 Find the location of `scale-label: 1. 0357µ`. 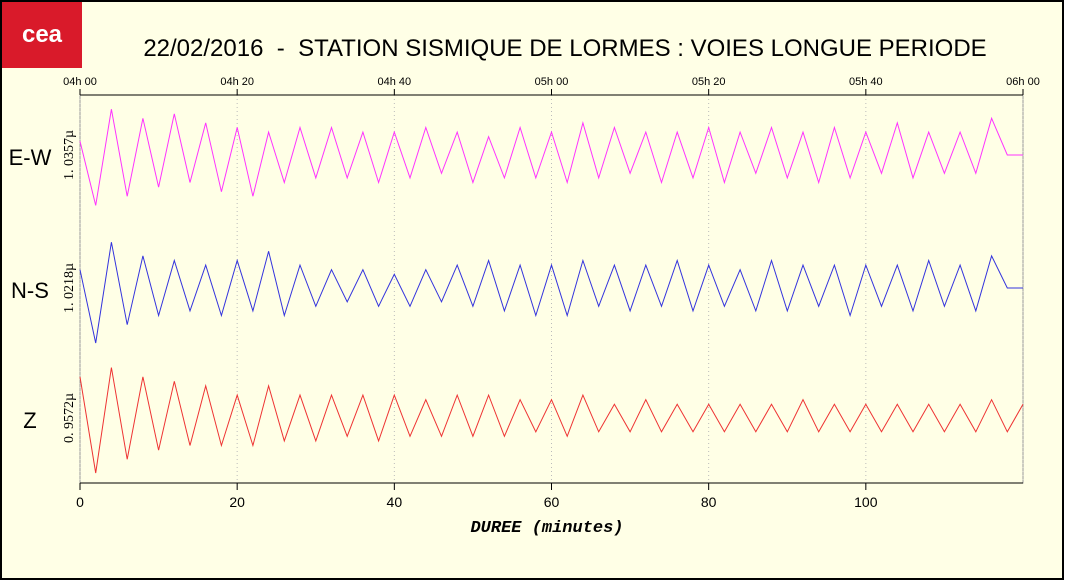

scale-label: 1. 0357µ is located at coordinates (69, 155).